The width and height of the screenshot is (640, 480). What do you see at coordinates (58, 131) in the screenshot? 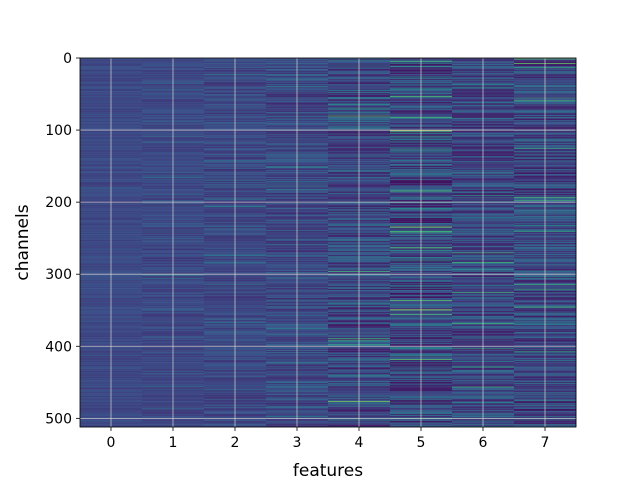
I see `y-tick-label: 100` at bounding box center [58, 131].